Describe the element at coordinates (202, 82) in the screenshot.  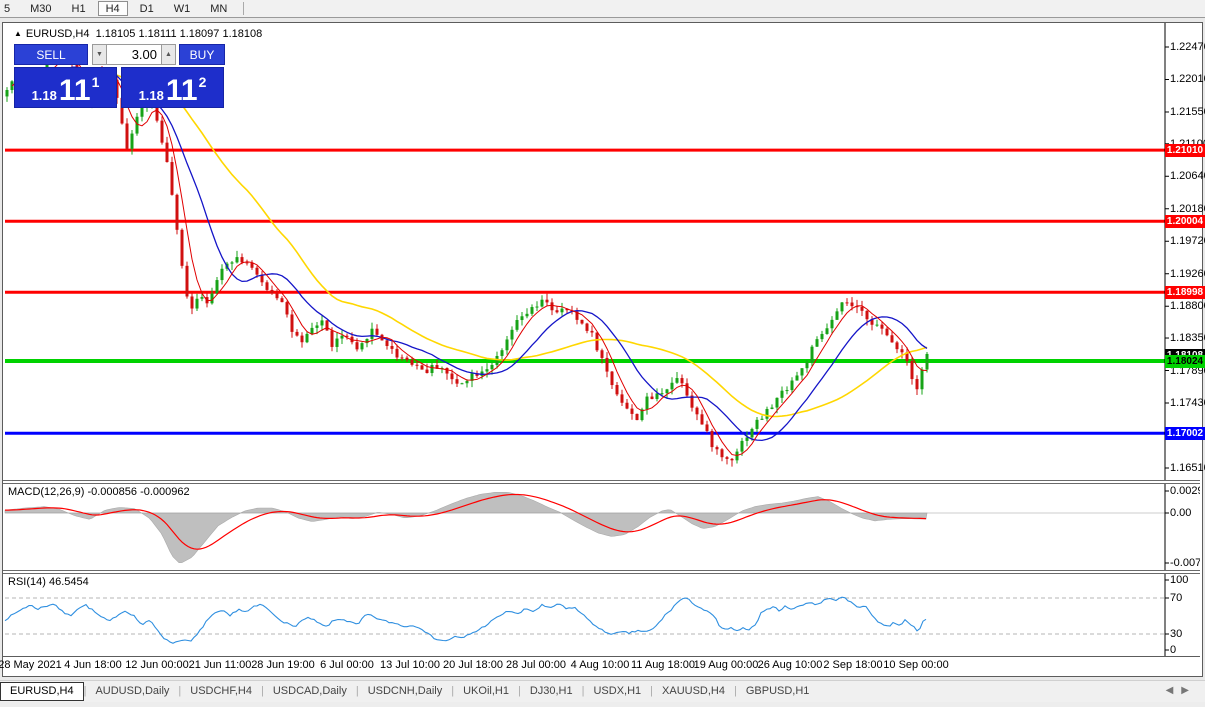
I see `buy-price-point: 2` at that location.